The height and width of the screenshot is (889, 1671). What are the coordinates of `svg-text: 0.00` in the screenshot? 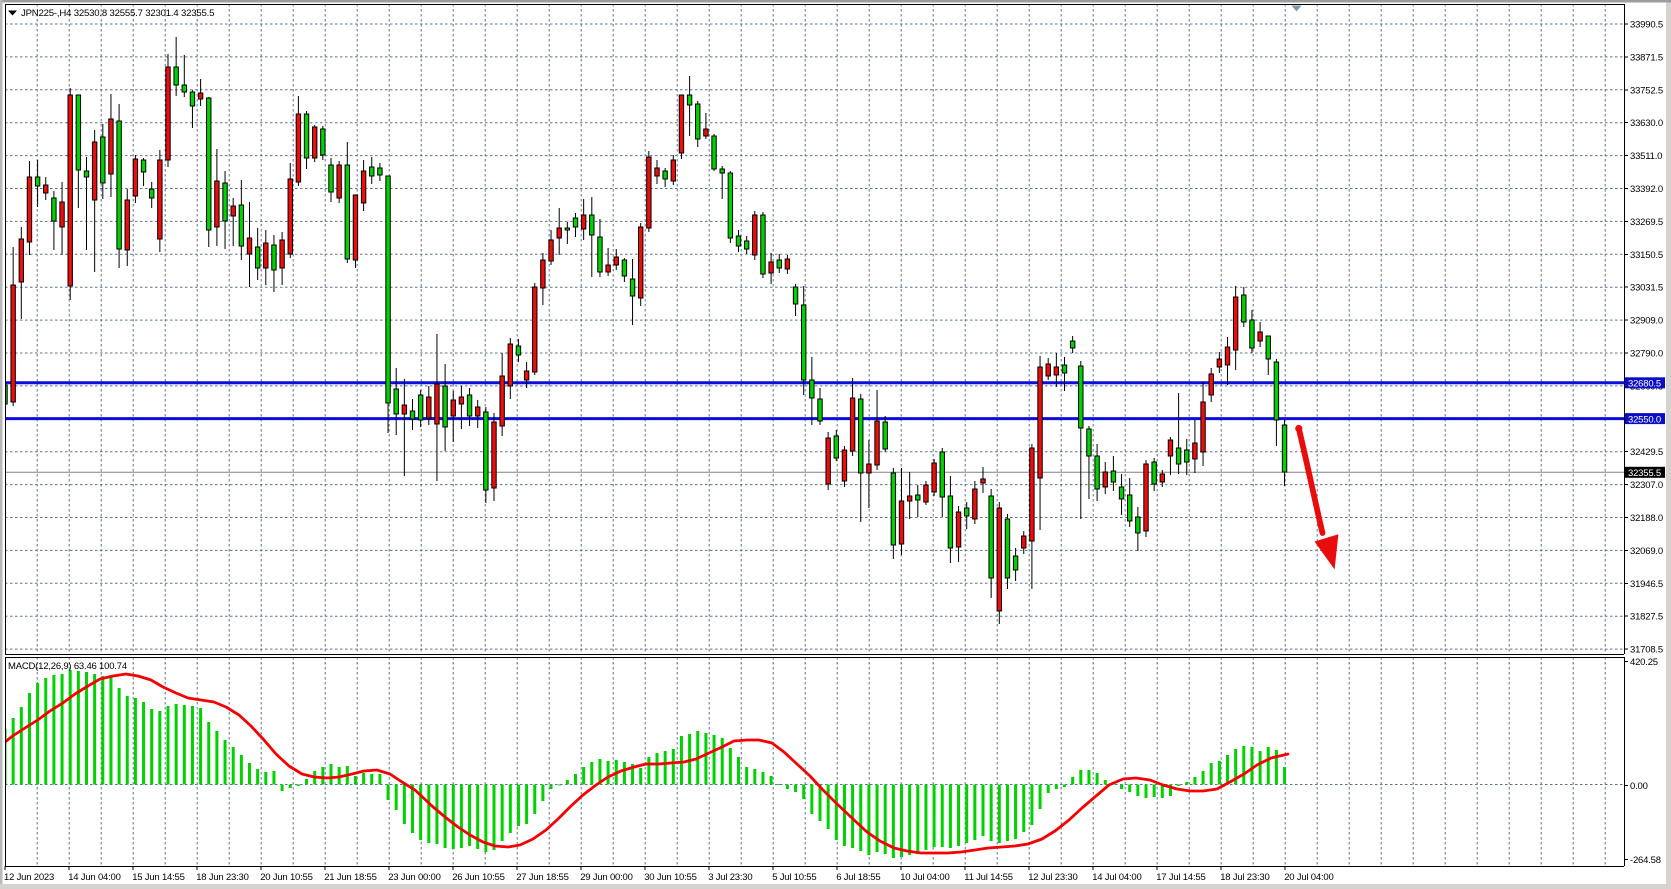 It's located at (1639, 786).